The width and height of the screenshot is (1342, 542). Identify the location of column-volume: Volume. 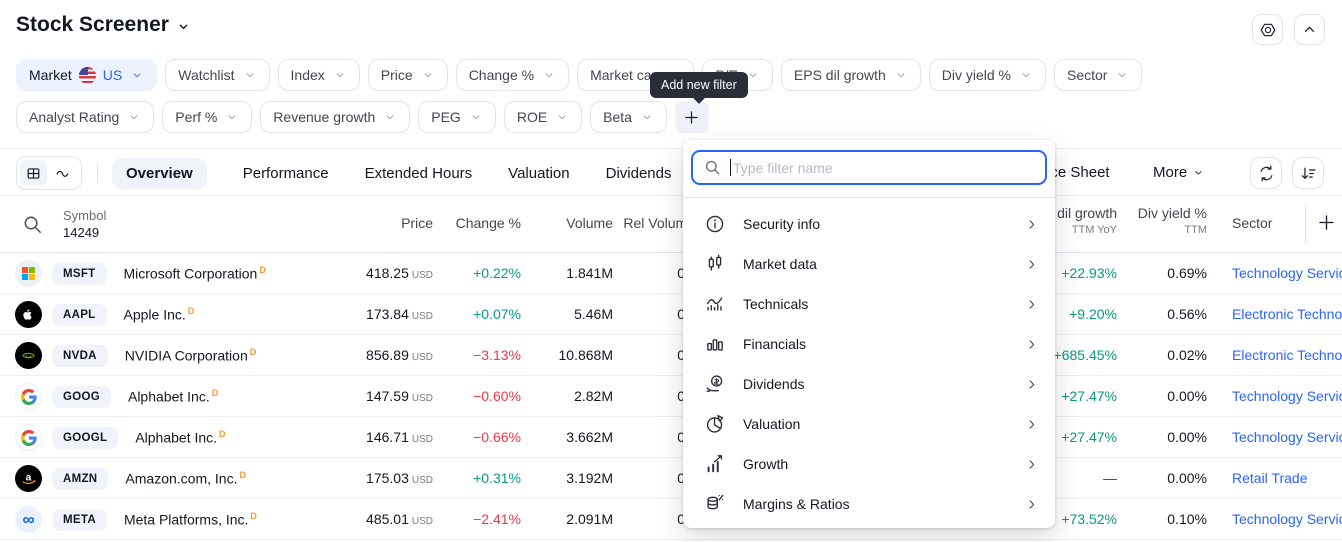
(589, 223).